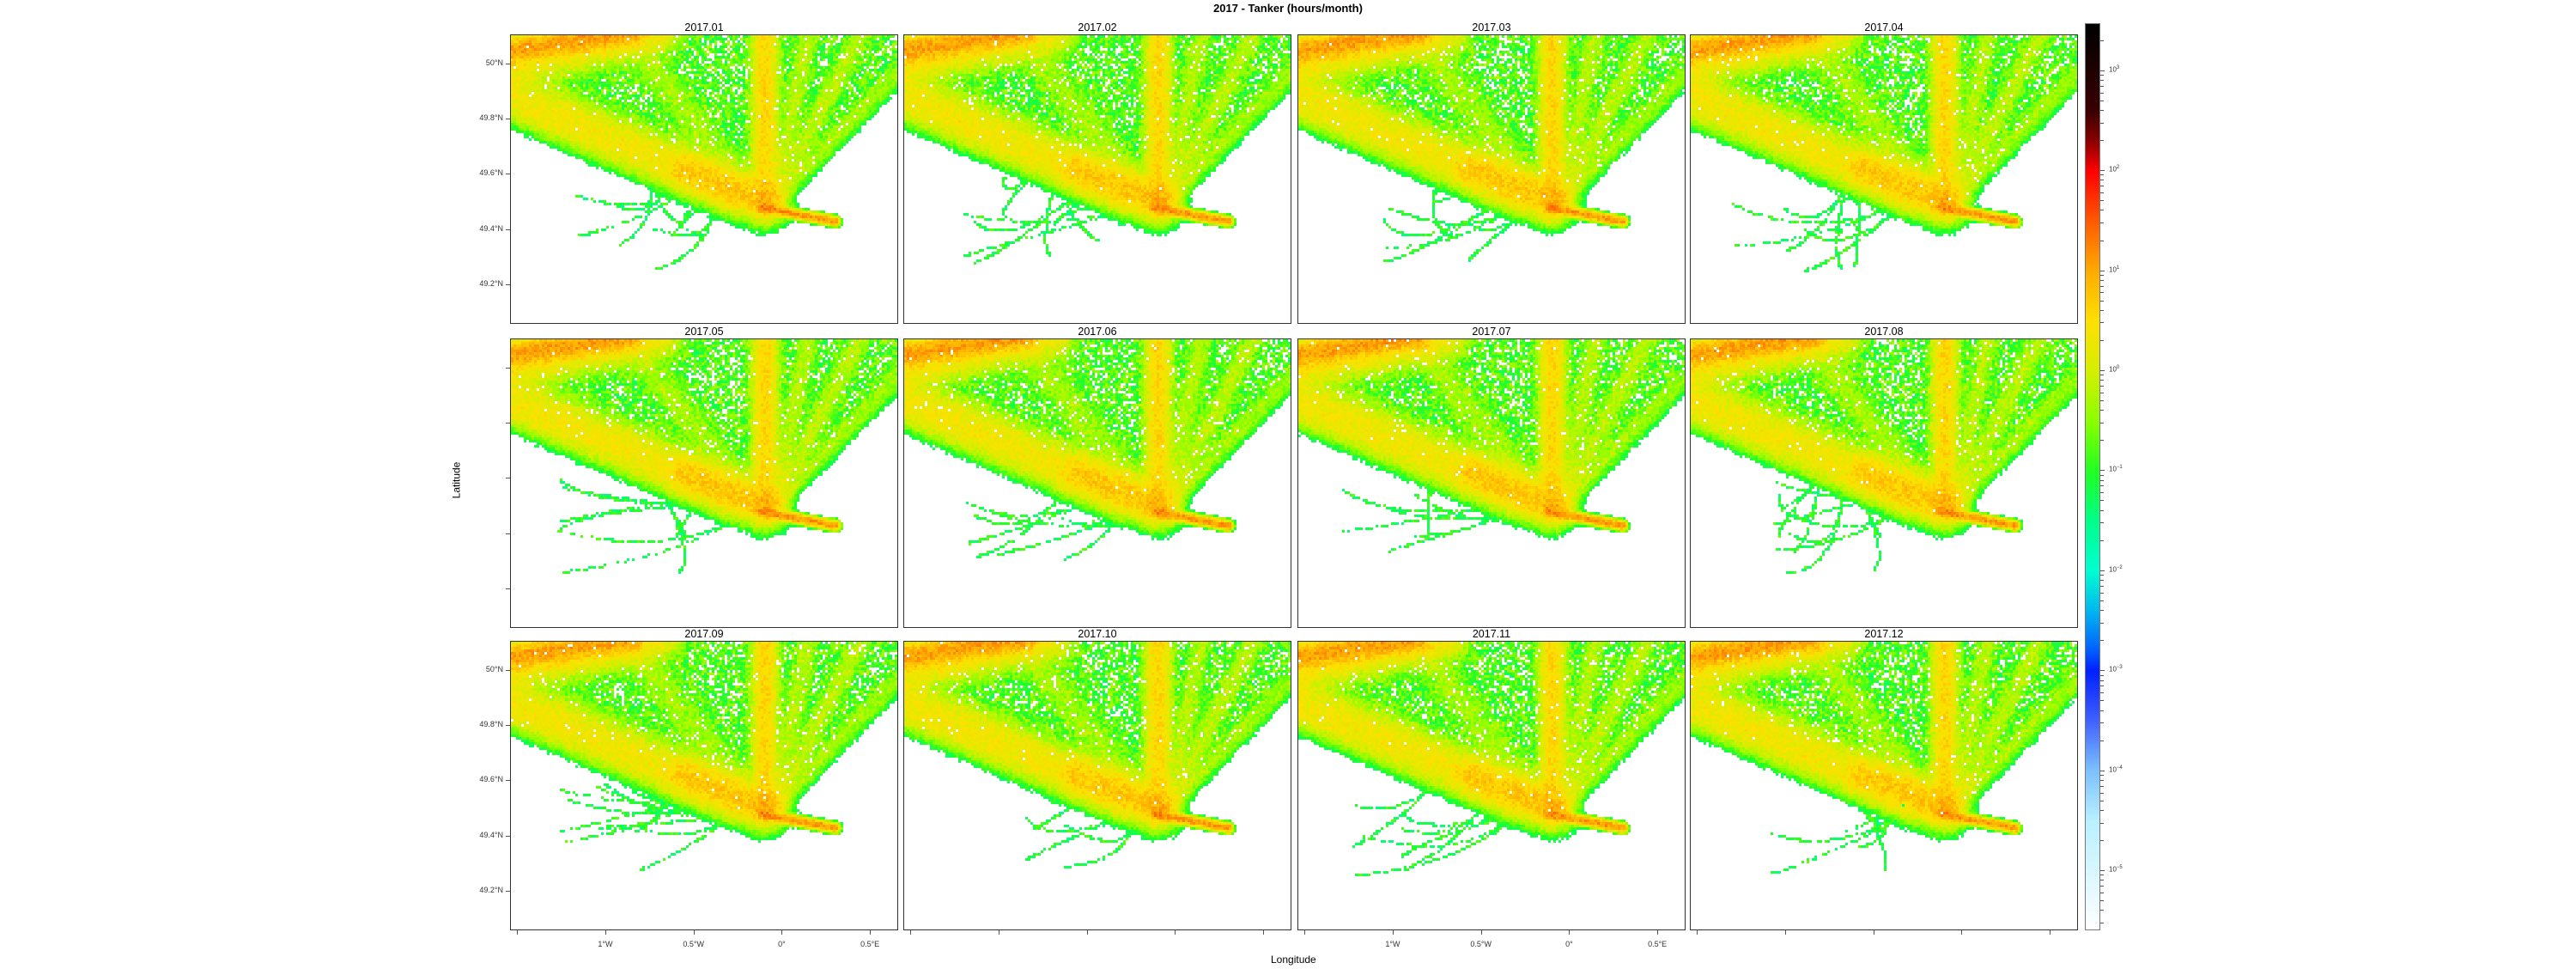 Image resolution: width=2576 pixels, height=975 pixels. Describe the element at coordinates (1884, 332) in the screenshot. I see `panel-title: 2017.08` at that location.